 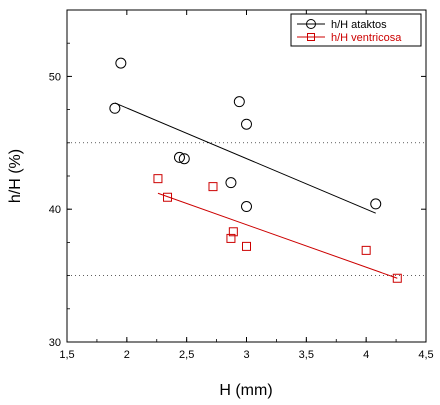 I want to click on legend-label: h/H ataktos, so click(x=359, y=25).